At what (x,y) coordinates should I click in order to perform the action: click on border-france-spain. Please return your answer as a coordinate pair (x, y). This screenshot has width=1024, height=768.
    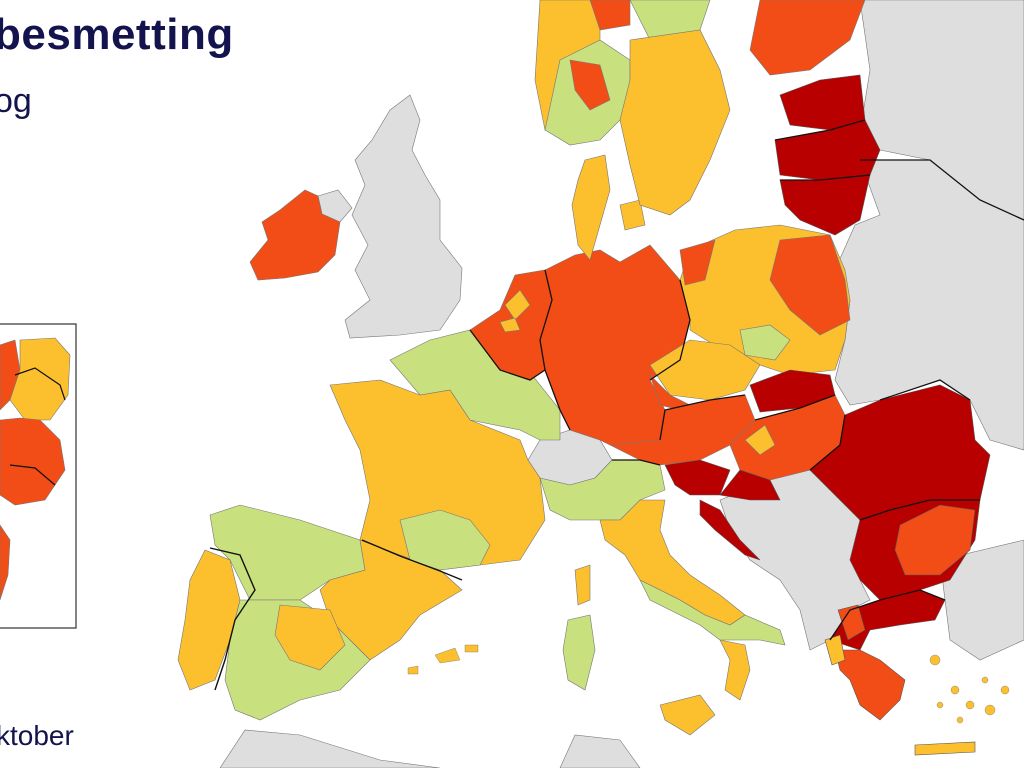
    Looking at the image, I should click on (412, 560).